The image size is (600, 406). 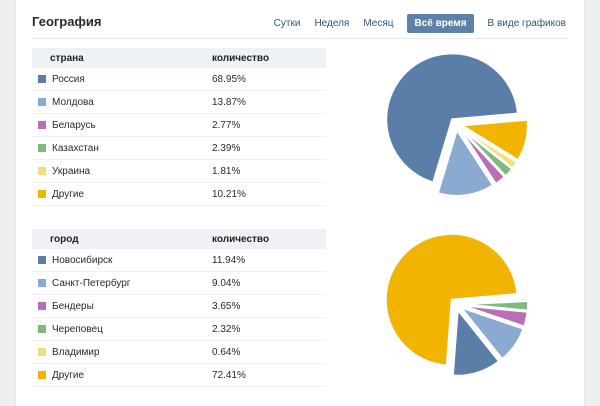 I want to click on country-value: 1.81%, so click(x=226, y=171).